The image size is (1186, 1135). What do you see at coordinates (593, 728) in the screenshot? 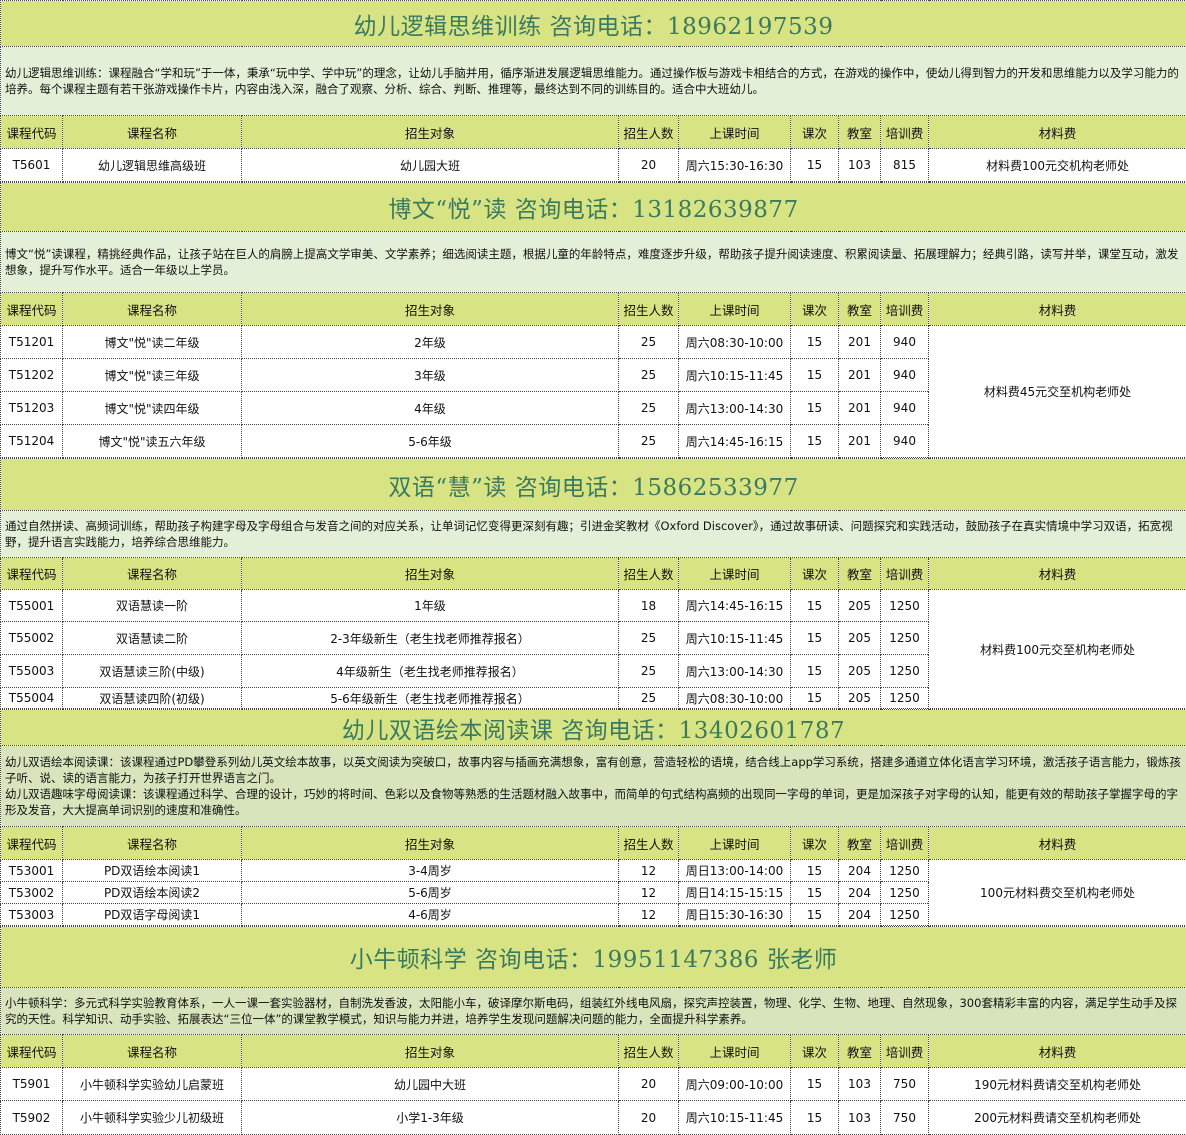
I see `section-title: 幼儿双语绘本阅读课 咨询电话：13402601787` at bounding box center [593, 728].